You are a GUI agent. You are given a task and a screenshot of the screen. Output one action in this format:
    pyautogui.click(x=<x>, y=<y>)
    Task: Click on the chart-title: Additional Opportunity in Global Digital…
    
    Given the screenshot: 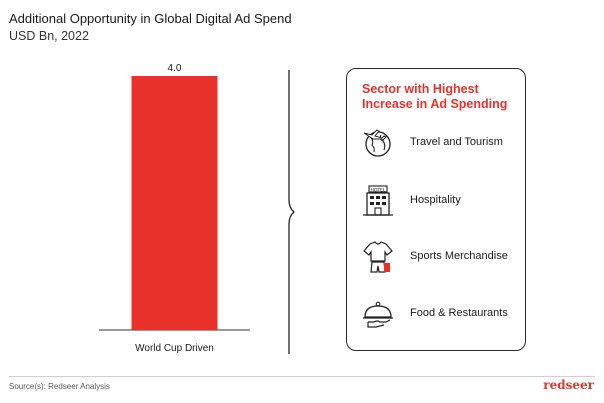 What is the action you would take?
    pyautogui.click(x=150, y=18)
    